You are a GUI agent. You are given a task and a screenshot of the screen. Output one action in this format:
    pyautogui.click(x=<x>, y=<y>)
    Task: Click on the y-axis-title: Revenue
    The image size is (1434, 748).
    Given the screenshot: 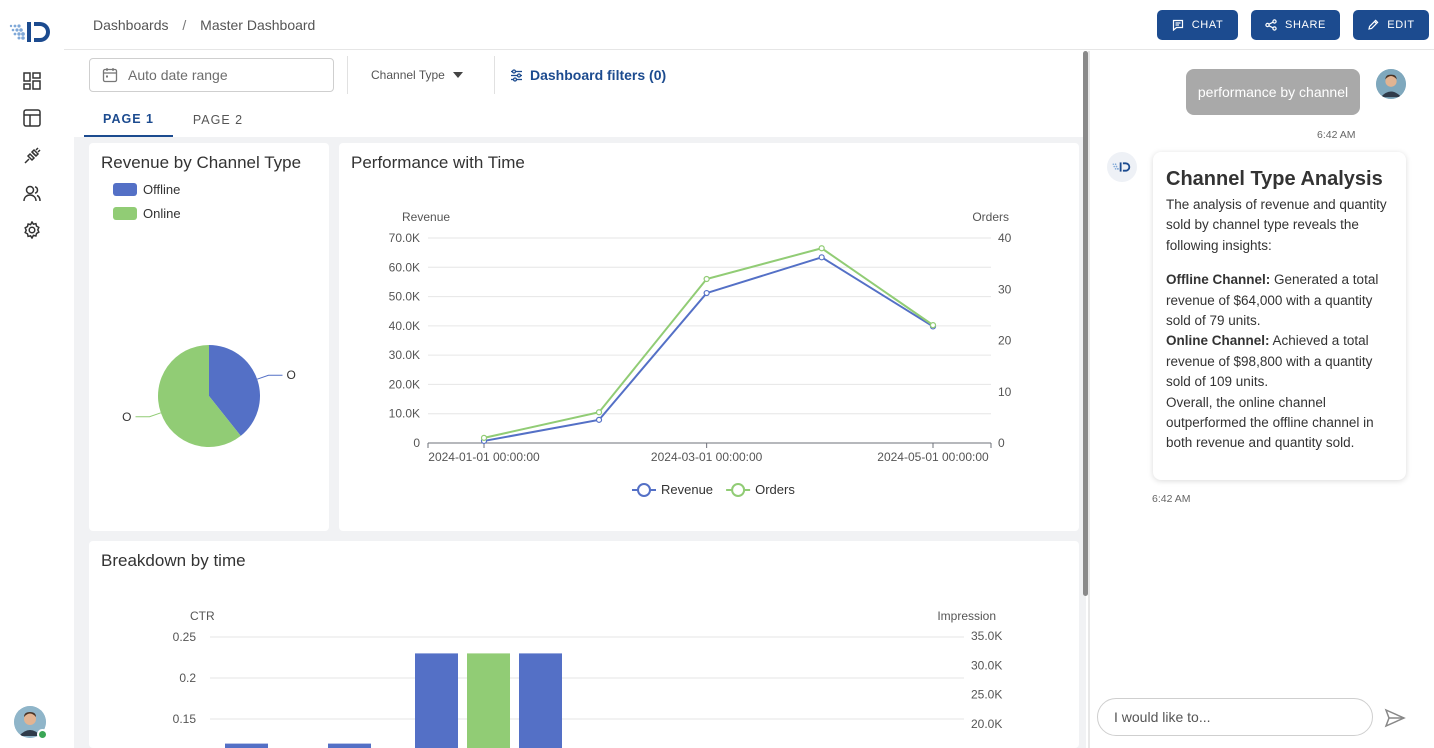 What is the action you would take?
    pyautogui.click(x=426, y=217)
    